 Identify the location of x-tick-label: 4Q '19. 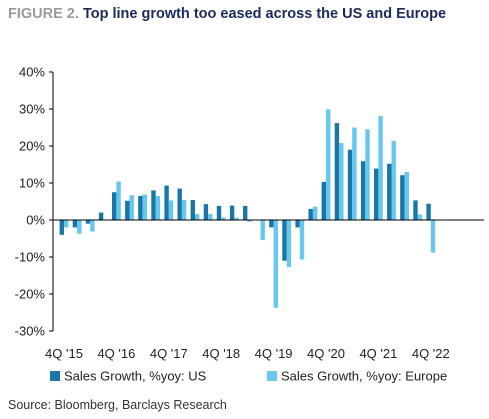
(274, 353).